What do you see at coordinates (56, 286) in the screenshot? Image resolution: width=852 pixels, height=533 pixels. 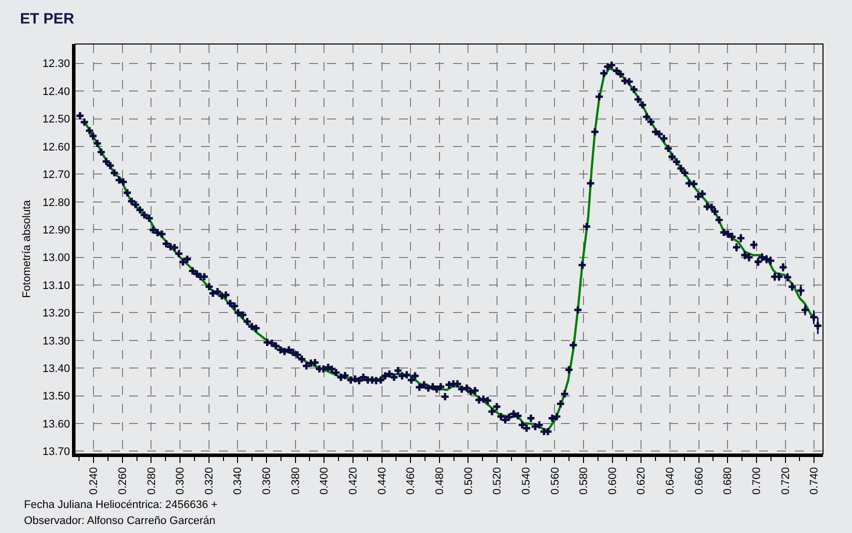 I see `y-tick-label: 13.10` at bounding box center [56, 286].